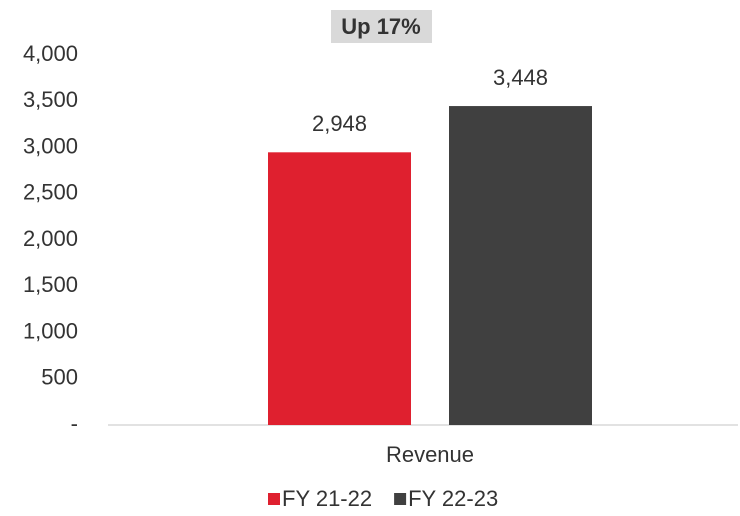 This screenshot has width=740, height=516. What do you see at coordinates (50, 192) in the screenshot?
I see `y-tick-label: 2,500` at bounding box center [50, 192].